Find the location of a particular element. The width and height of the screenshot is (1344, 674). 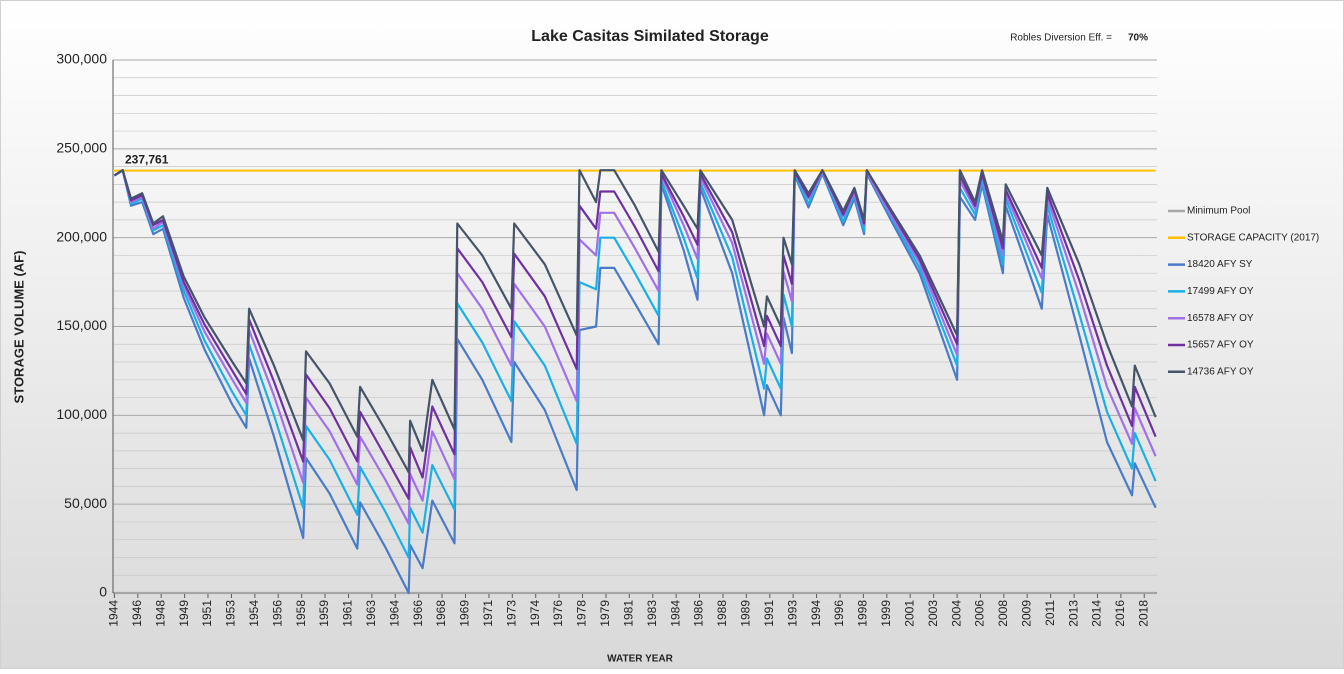

note-value: 70% is located at coordinates (1138, 38).